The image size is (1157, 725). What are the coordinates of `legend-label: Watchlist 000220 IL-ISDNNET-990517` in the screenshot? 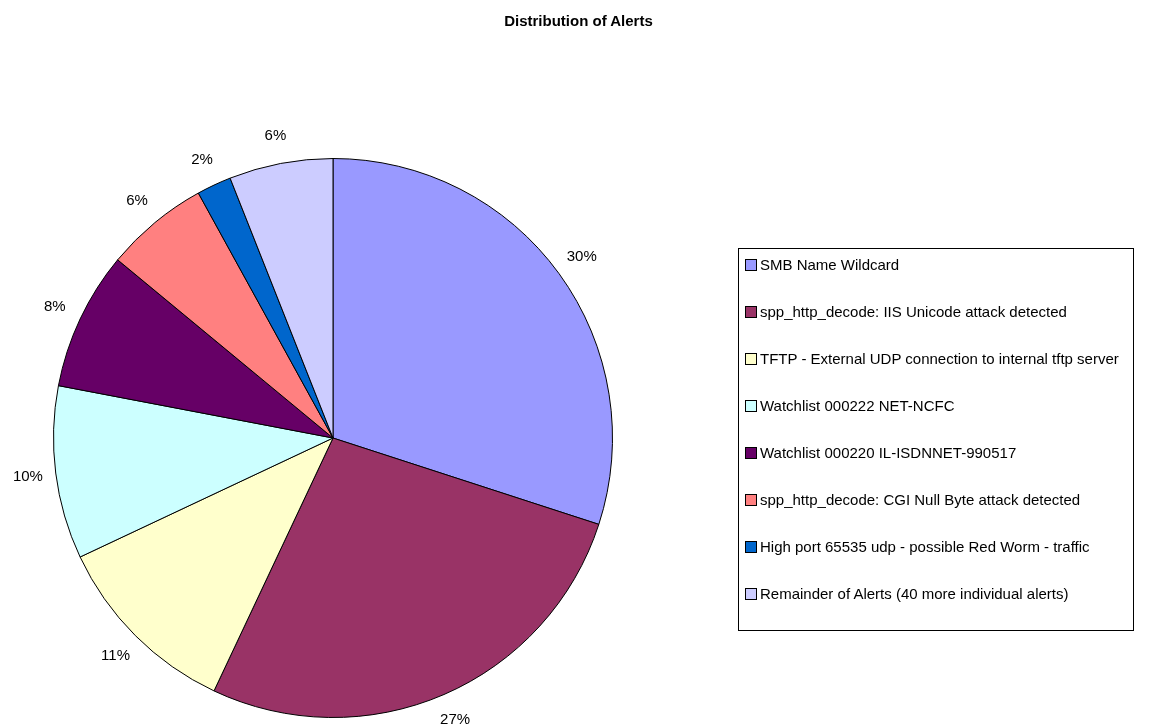 It's located at (888, 453).